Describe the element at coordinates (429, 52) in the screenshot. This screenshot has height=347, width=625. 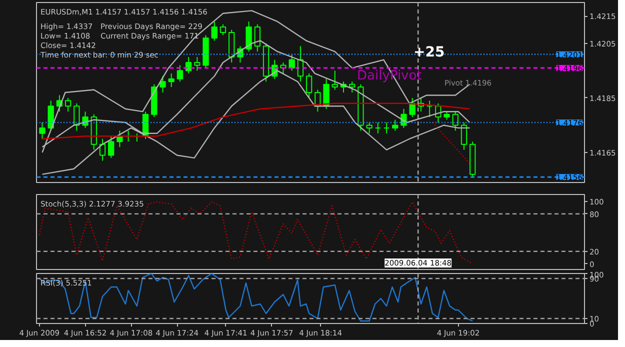
I see `annotation: +25` at that location.